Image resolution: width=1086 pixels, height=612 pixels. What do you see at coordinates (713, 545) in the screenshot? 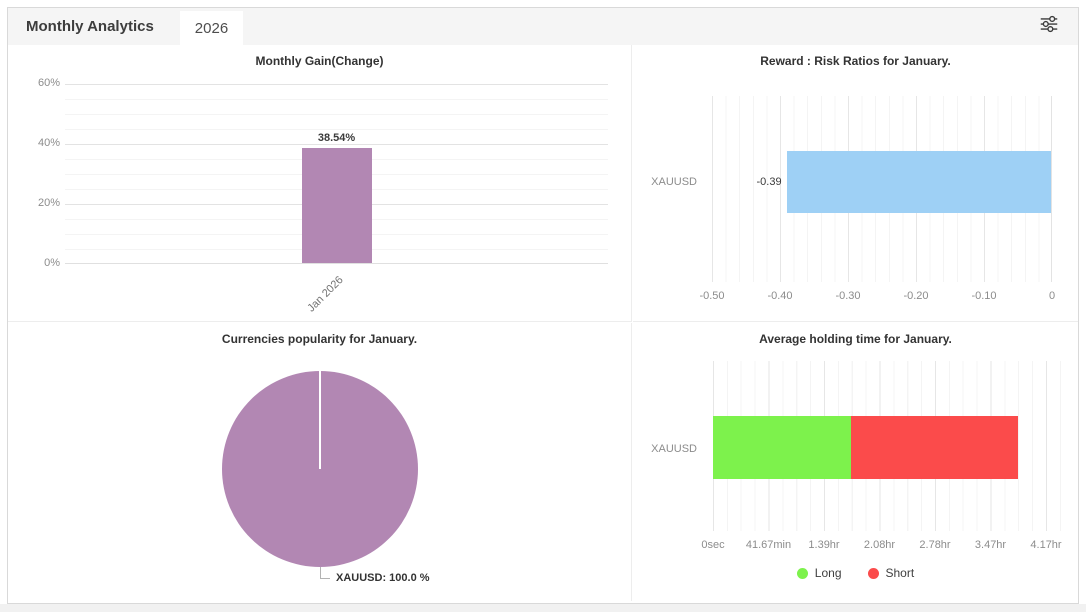
I see `x-axis-tick: 0sec` at bounding box center [713, 545].